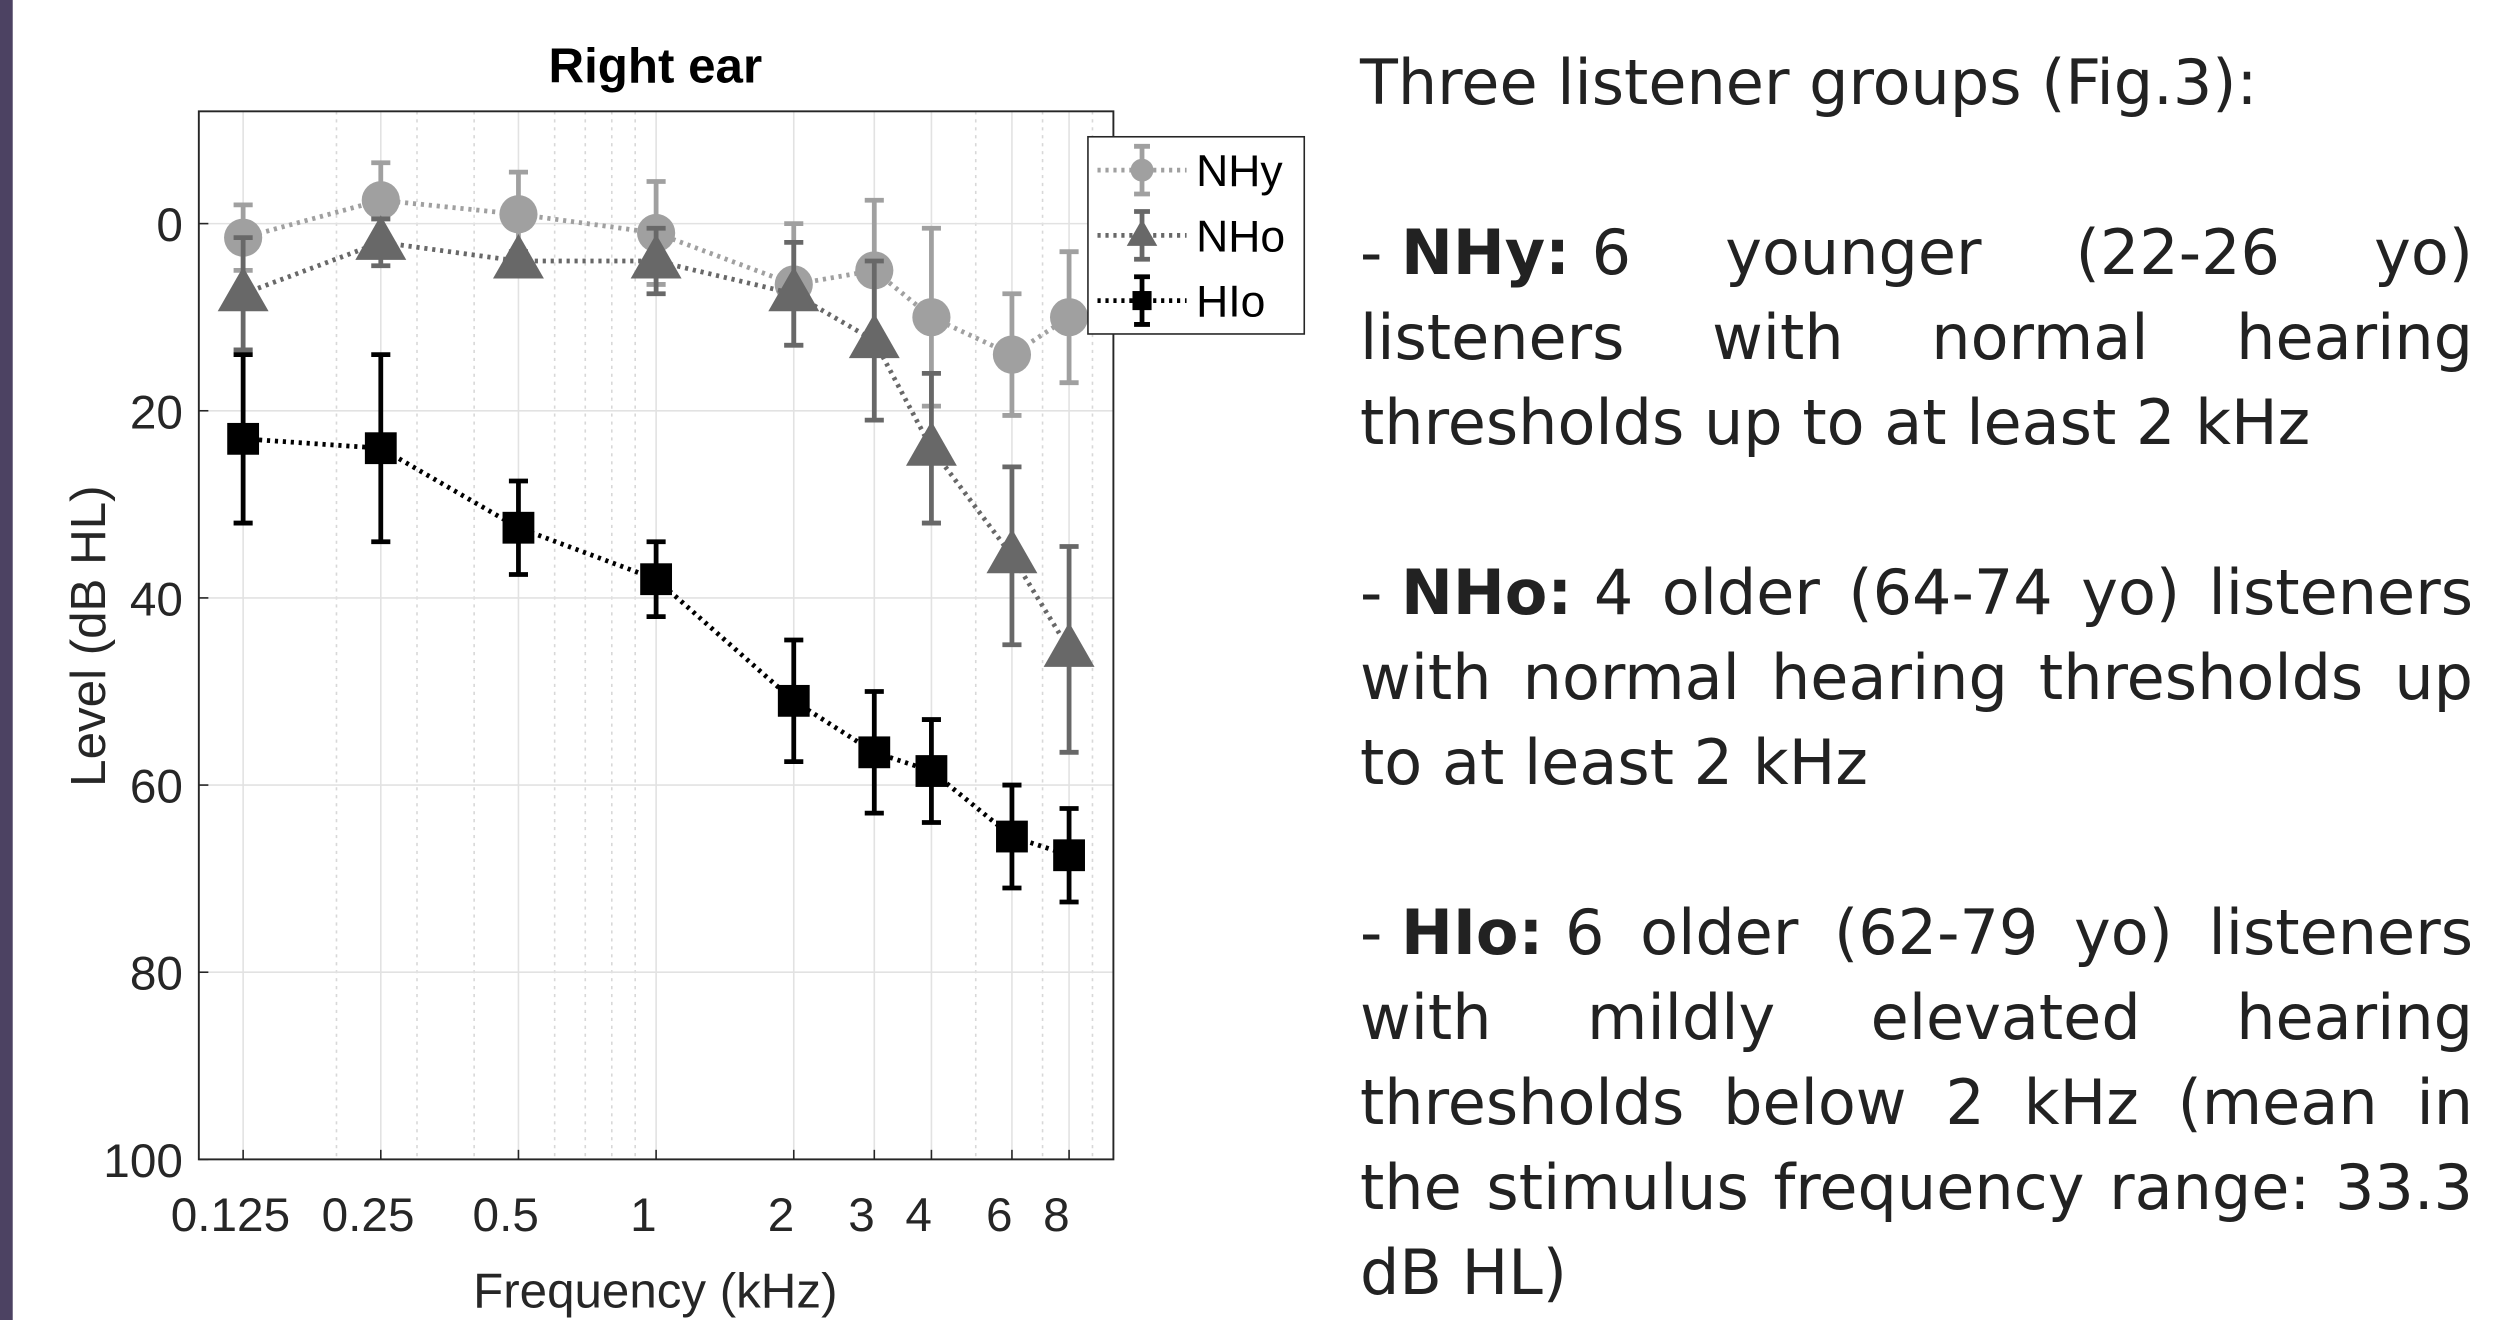  I want to click on y-tick-label: 0, so click(169, 225).